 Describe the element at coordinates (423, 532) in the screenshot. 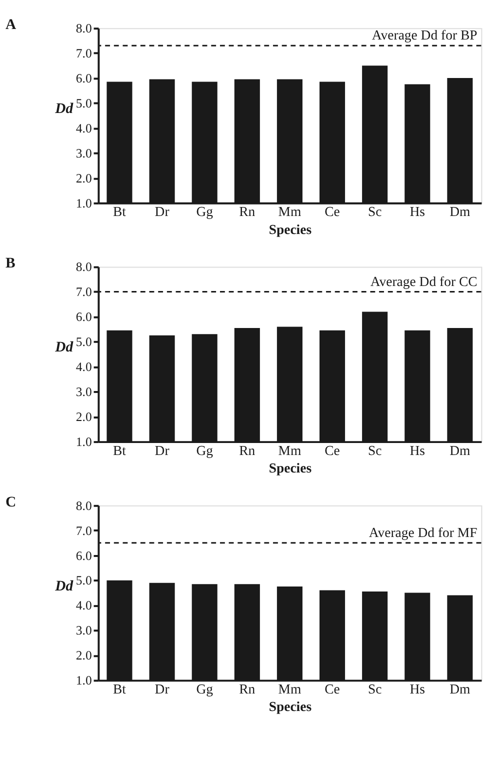

I see `ref-line-label: Average Dd for MF` at that location.